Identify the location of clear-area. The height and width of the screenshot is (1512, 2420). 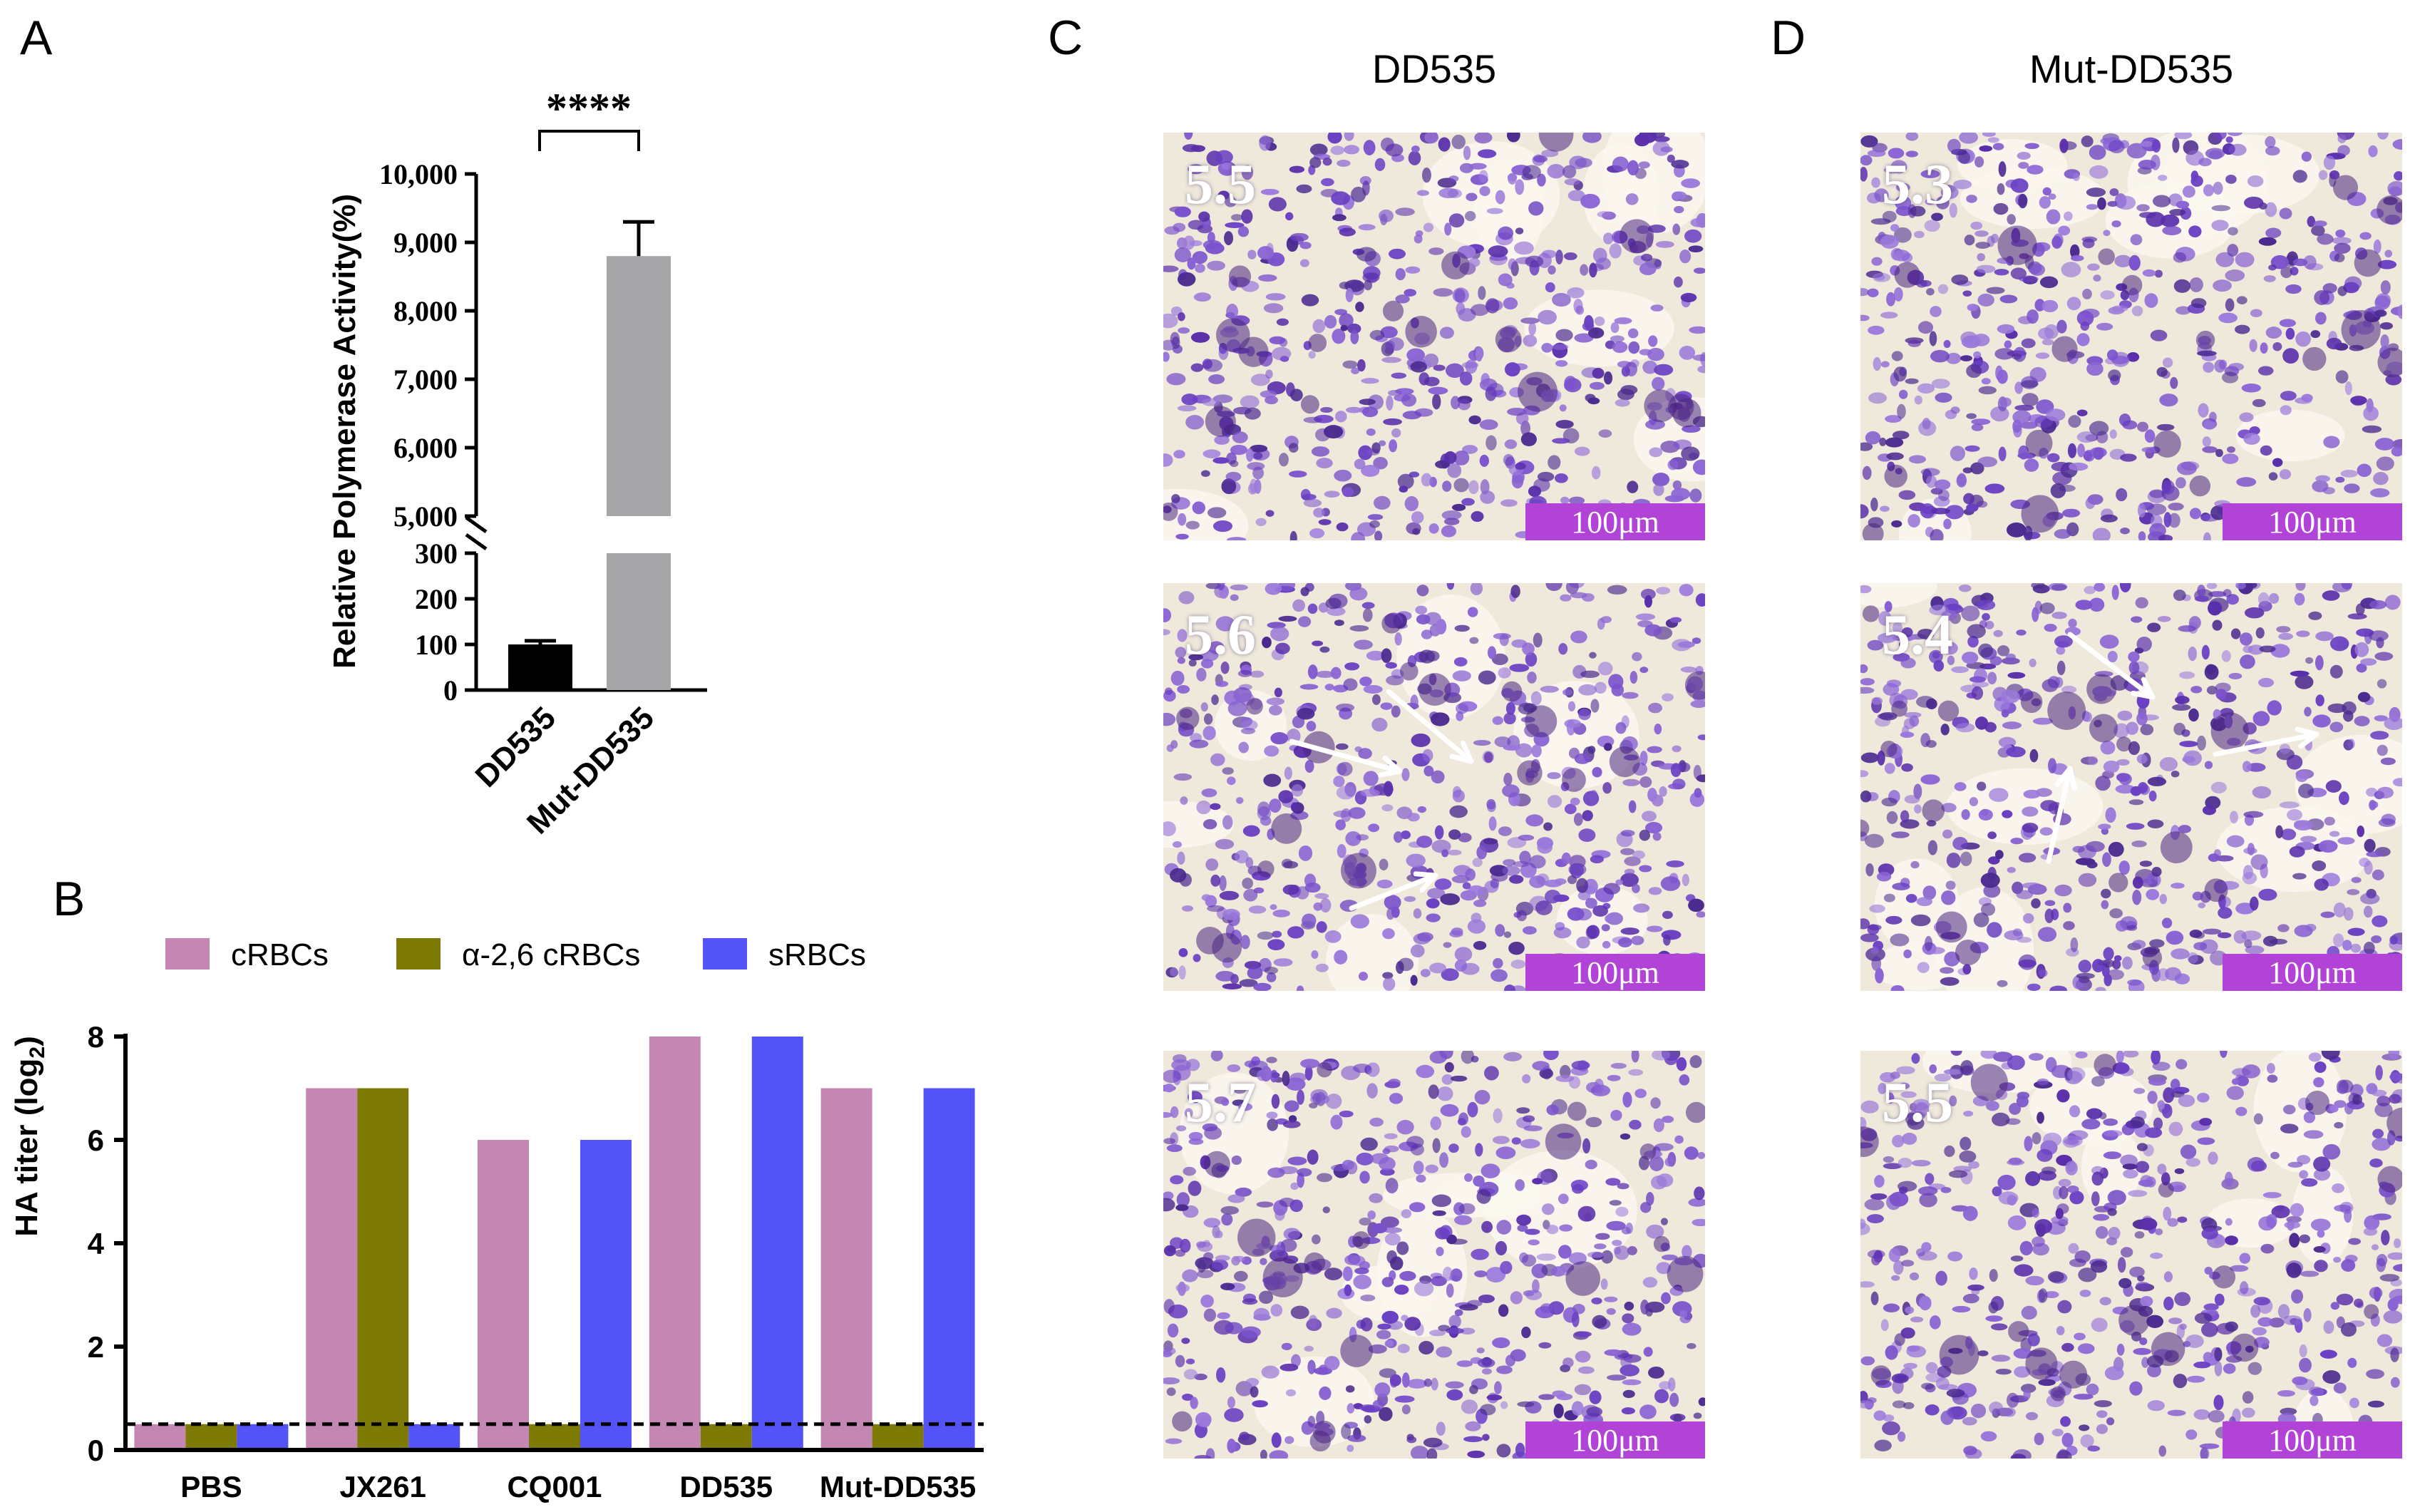
(2012, 165).